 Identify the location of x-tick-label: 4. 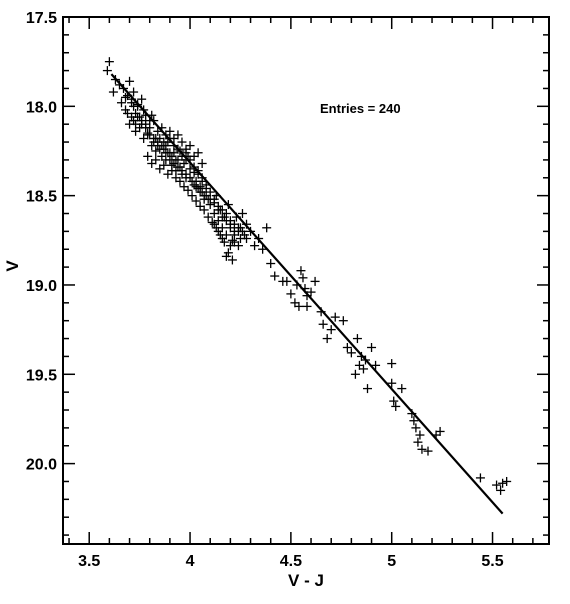
(190, 561).